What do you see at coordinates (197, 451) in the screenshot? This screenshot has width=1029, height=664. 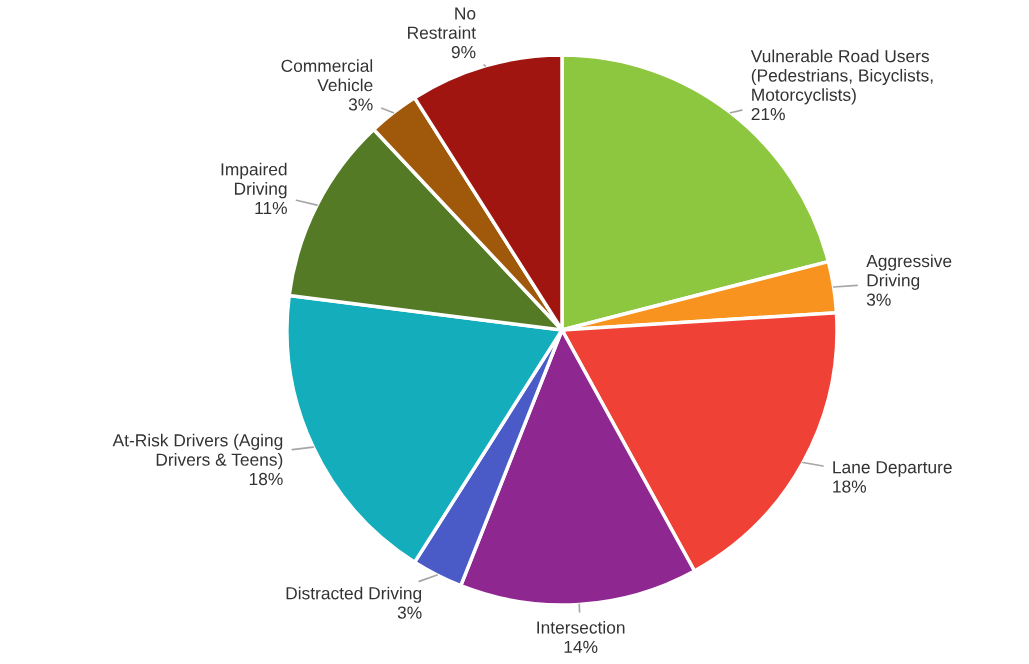 I see `slice-label: At-Risk Drivers (Aging Drivers & Teens)` at bounding box center [197, 451].